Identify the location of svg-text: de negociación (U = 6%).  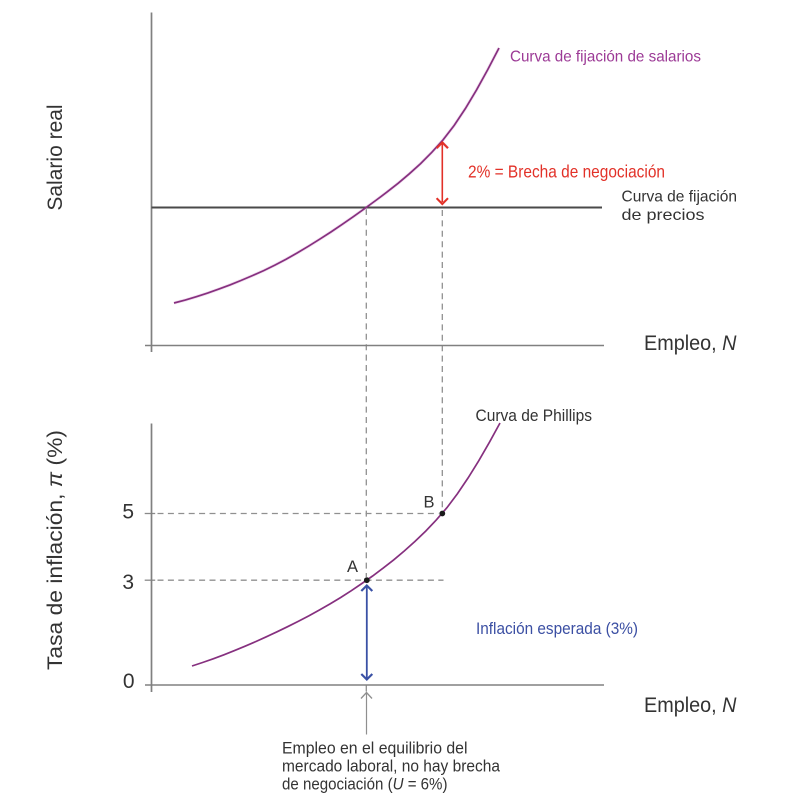
(365, 785).